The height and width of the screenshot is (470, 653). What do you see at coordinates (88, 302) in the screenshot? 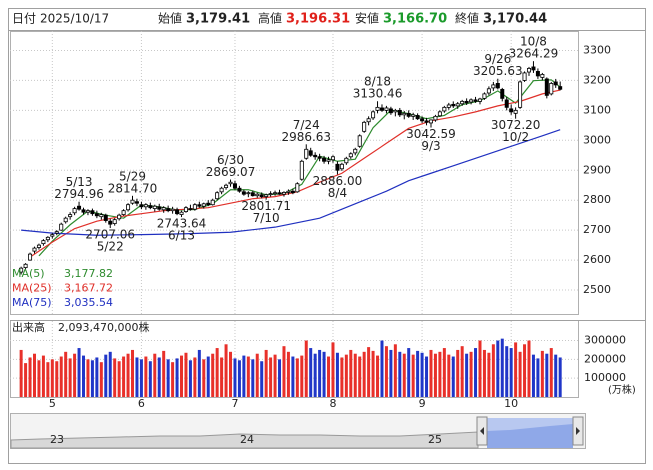
I see `legend-value: 3,035.54` at bounding box center [88, 302].